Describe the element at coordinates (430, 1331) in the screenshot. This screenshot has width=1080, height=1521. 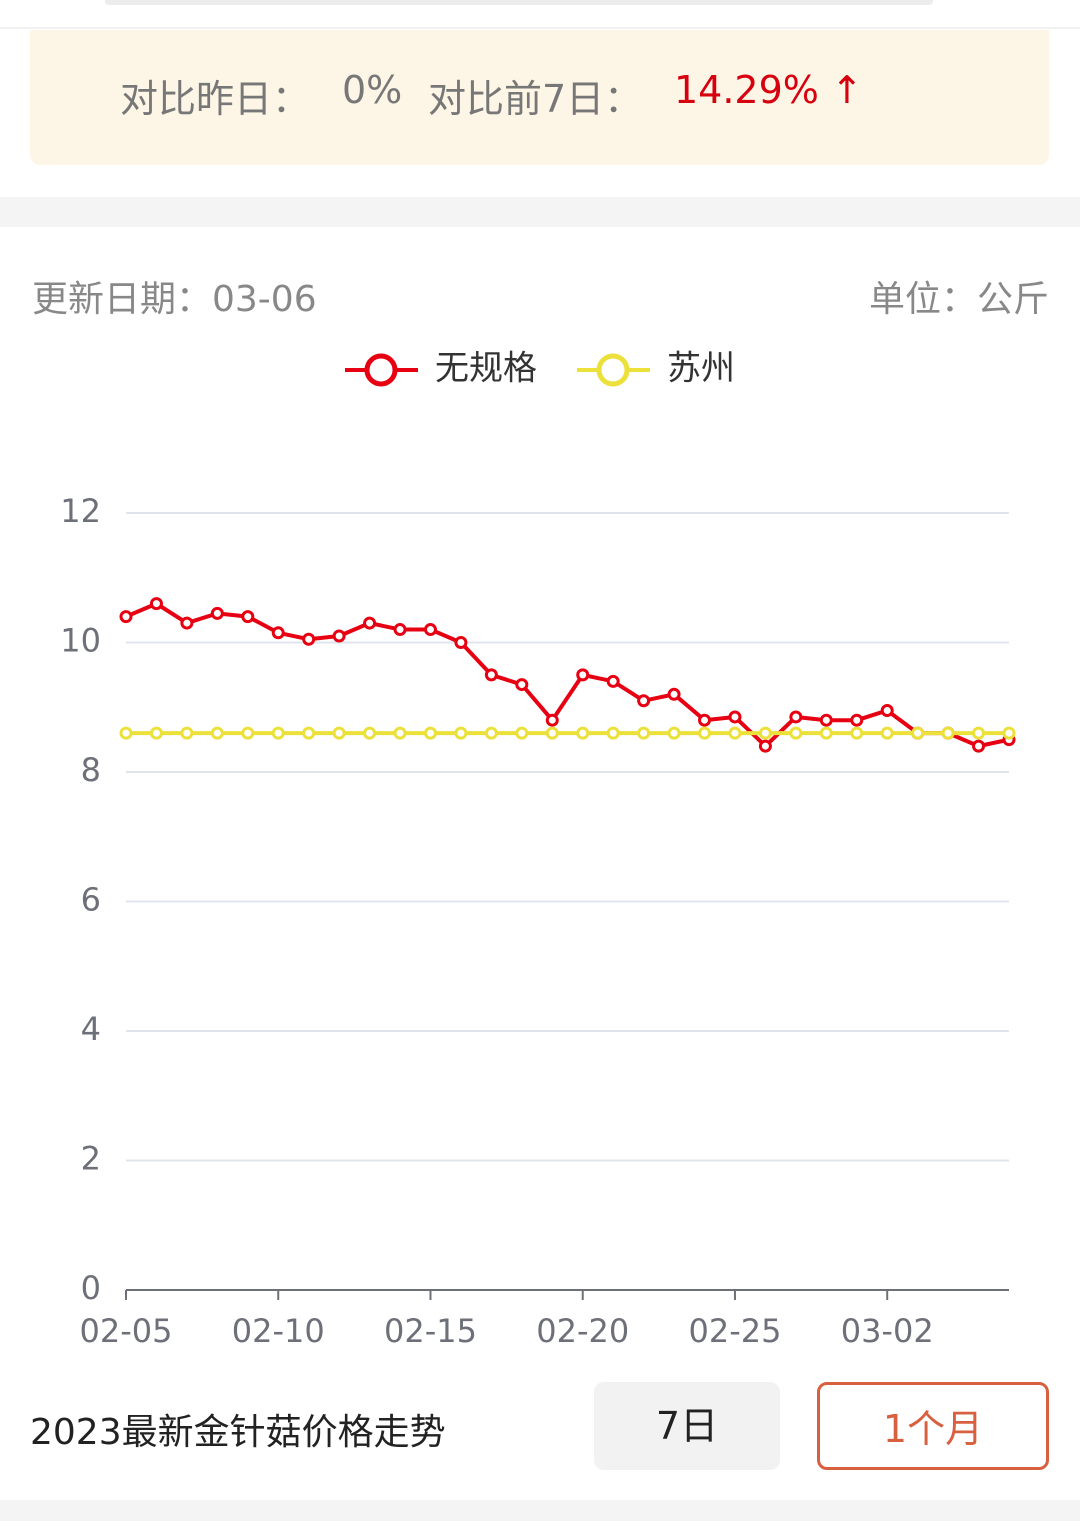
I see `x-tick-label: 02-15` at that location.